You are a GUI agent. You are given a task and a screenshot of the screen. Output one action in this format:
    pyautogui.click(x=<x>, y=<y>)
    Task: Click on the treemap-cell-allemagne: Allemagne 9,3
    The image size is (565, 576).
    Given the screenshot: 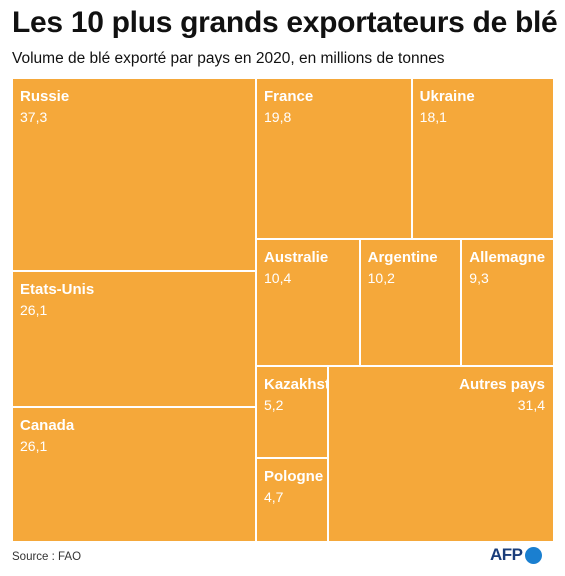 What is the action you would take?
    pyautogui.click(x=507, y=302)
    